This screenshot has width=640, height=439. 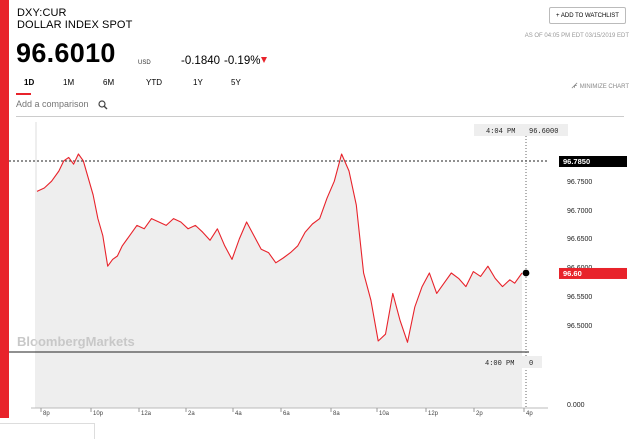 I want to click on y-tick-label: 96.5000, so click(x=579, y=326).